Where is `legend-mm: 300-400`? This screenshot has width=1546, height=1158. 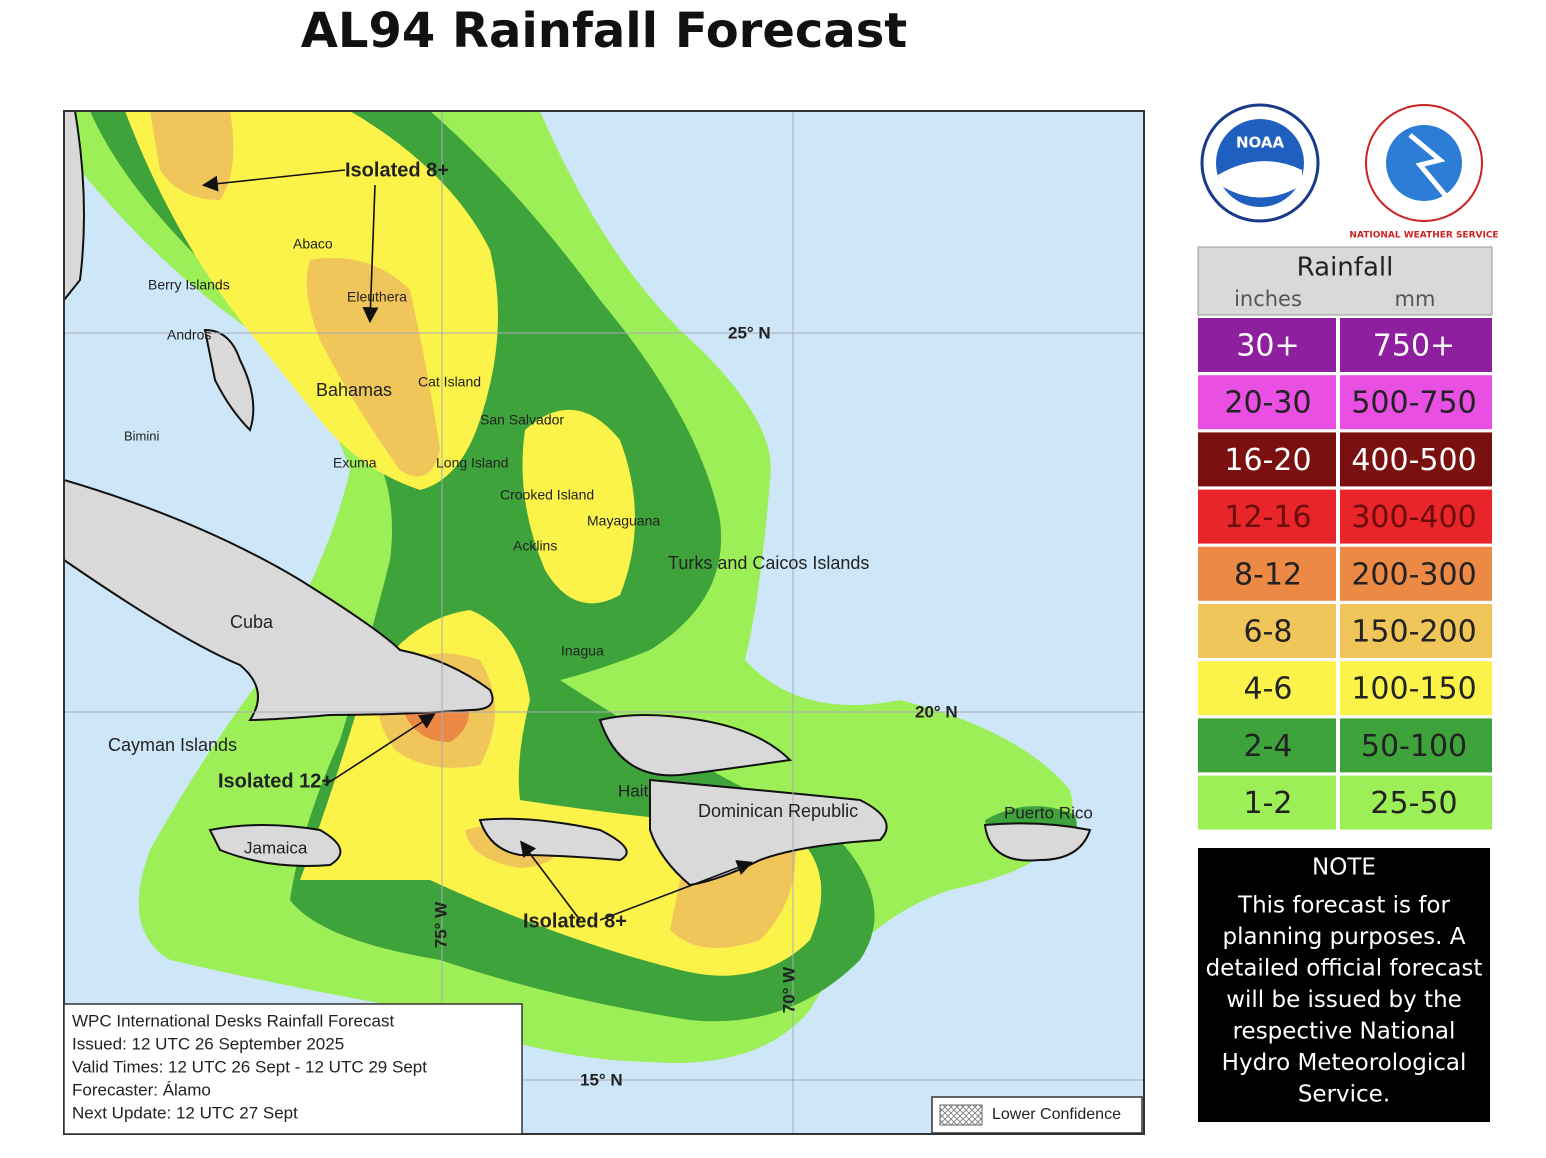
legend-mm: 300-400 is located at coordinates (1413, 517).